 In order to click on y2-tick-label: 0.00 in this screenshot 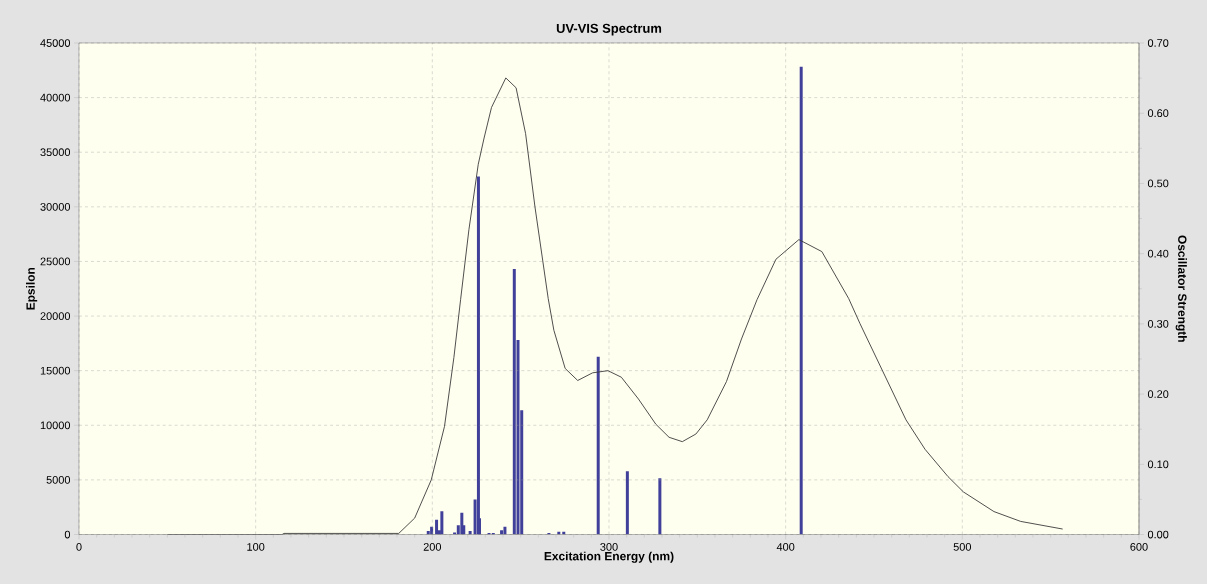, I will do `click(1158, 534)`.